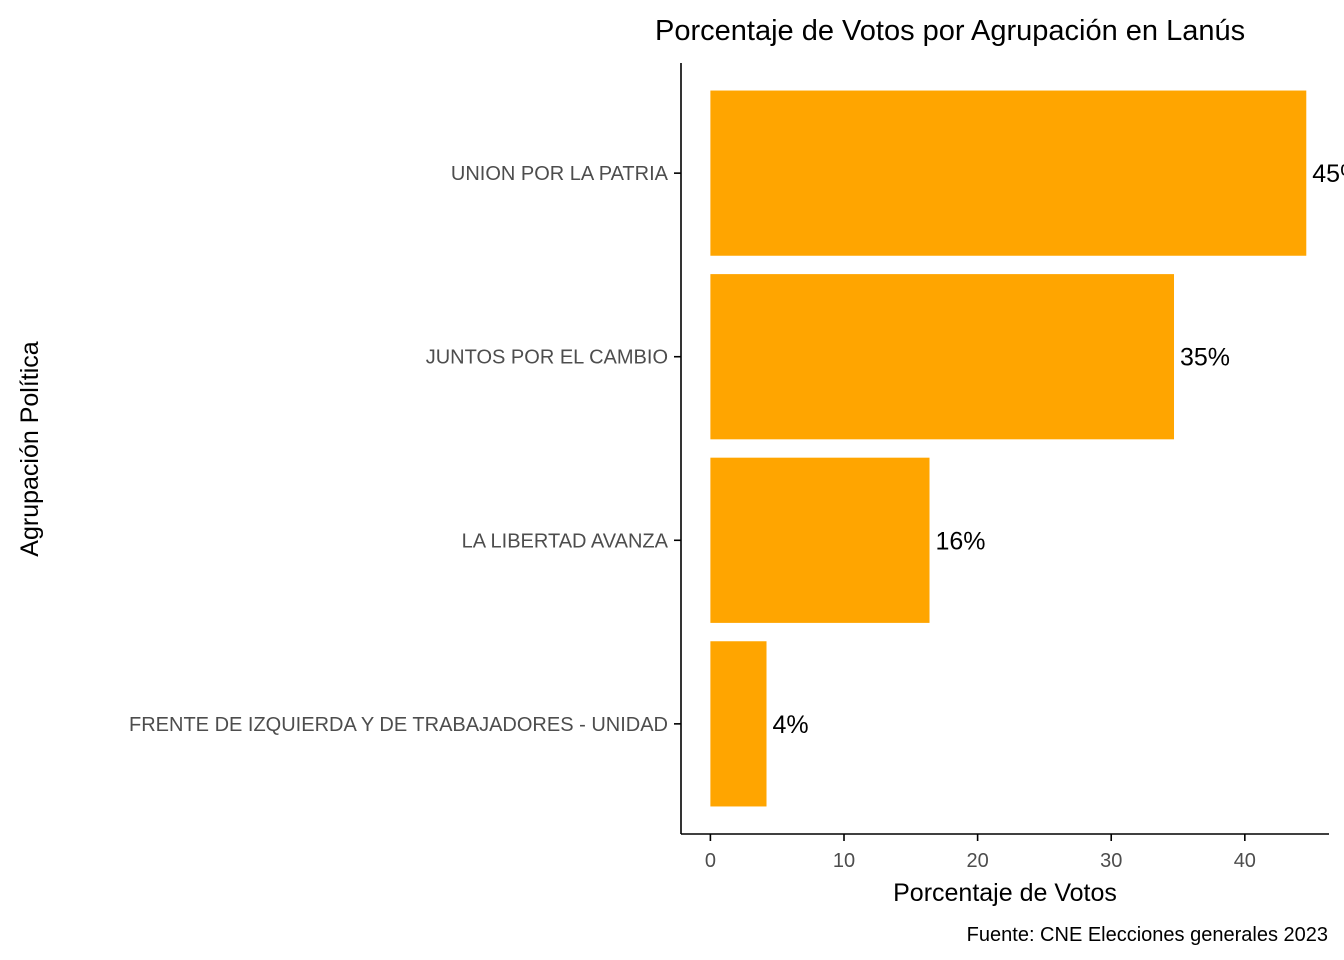 This screenshot has width=1344, height=960. Describe the element at coordinates (1328, 174) in the screenshot. I see `data-label-0: 45%` at that location.